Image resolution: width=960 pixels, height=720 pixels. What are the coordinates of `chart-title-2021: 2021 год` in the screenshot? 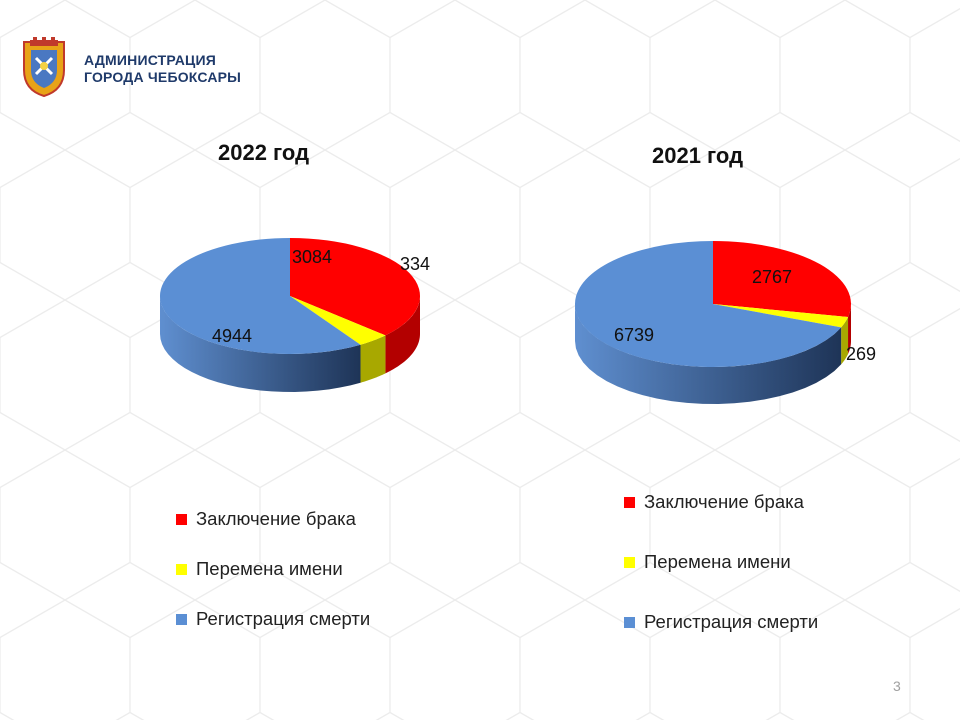 It's located at (698, 155).